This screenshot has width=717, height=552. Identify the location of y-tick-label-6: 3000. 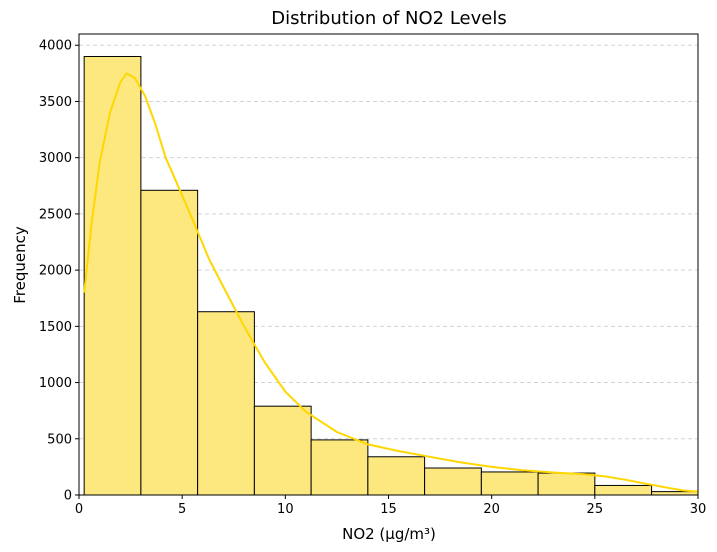
(55, 158).